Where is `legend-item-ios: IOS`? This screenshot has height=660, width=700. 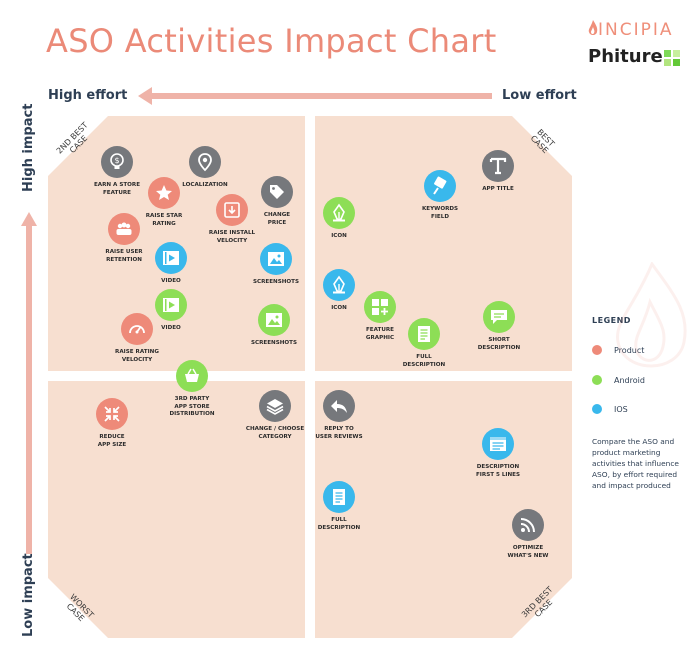 legend-item-ios: IOS is located at coordinates (610, 409).